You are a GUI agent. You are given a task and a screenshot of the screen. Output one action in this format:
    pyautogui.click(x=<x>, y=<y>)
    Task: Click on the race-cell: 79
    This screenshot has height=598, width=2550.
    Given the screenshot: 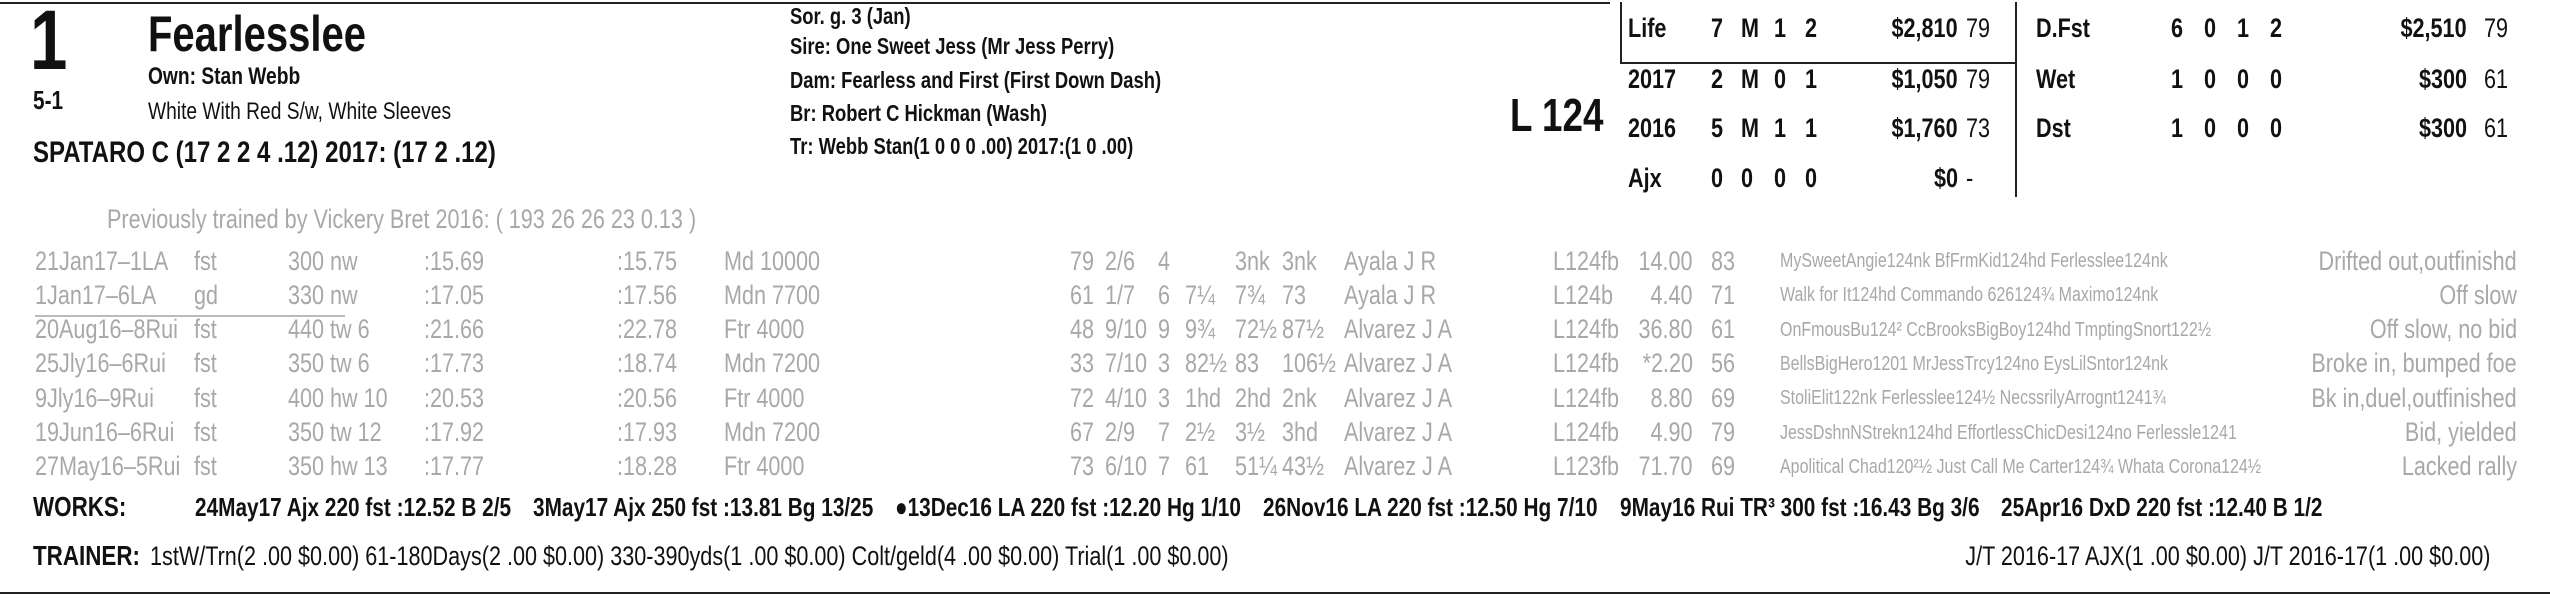 What is the action you would take?
    pyautogui.click(x=1723, y=432)
    